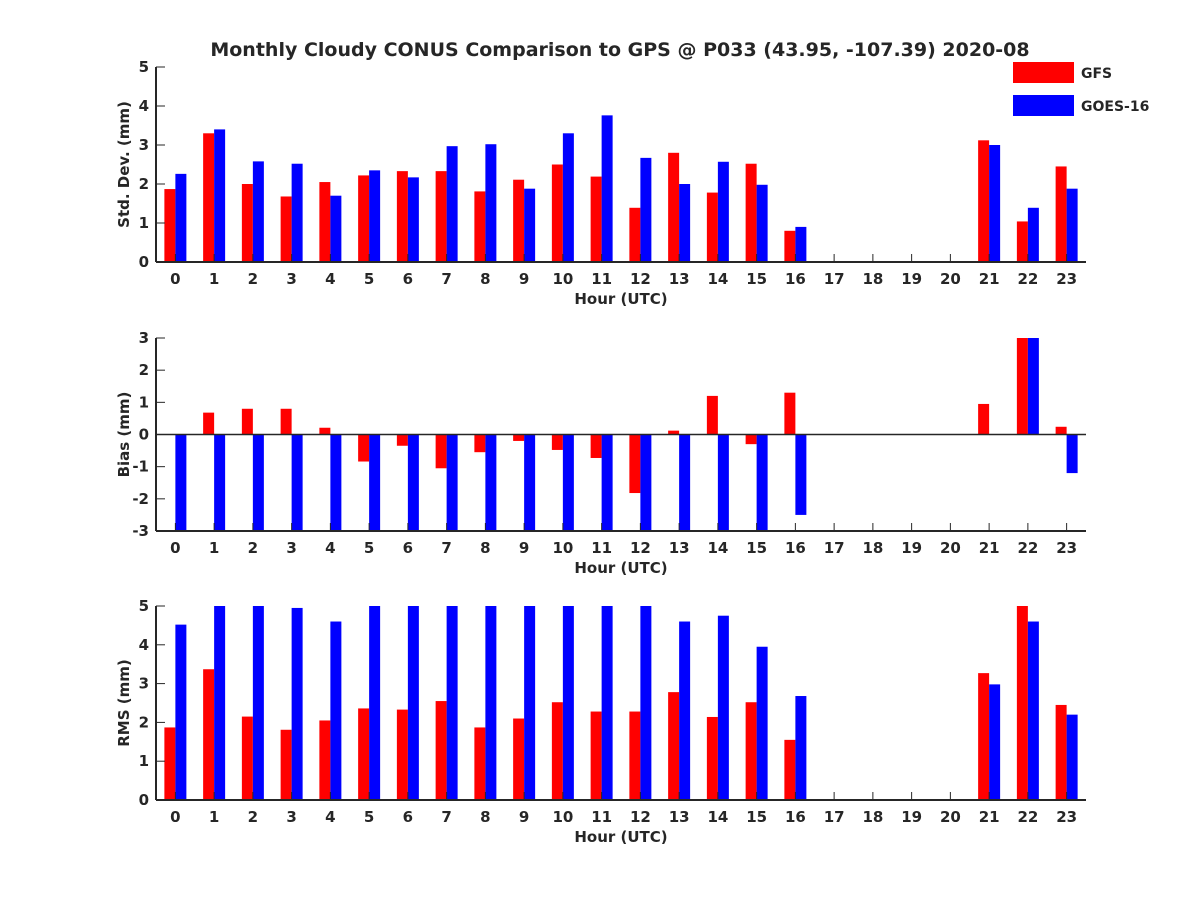 This screenshot has height=900, width=1200. I want to click on x-tick-label: 4, so click(330, 548).